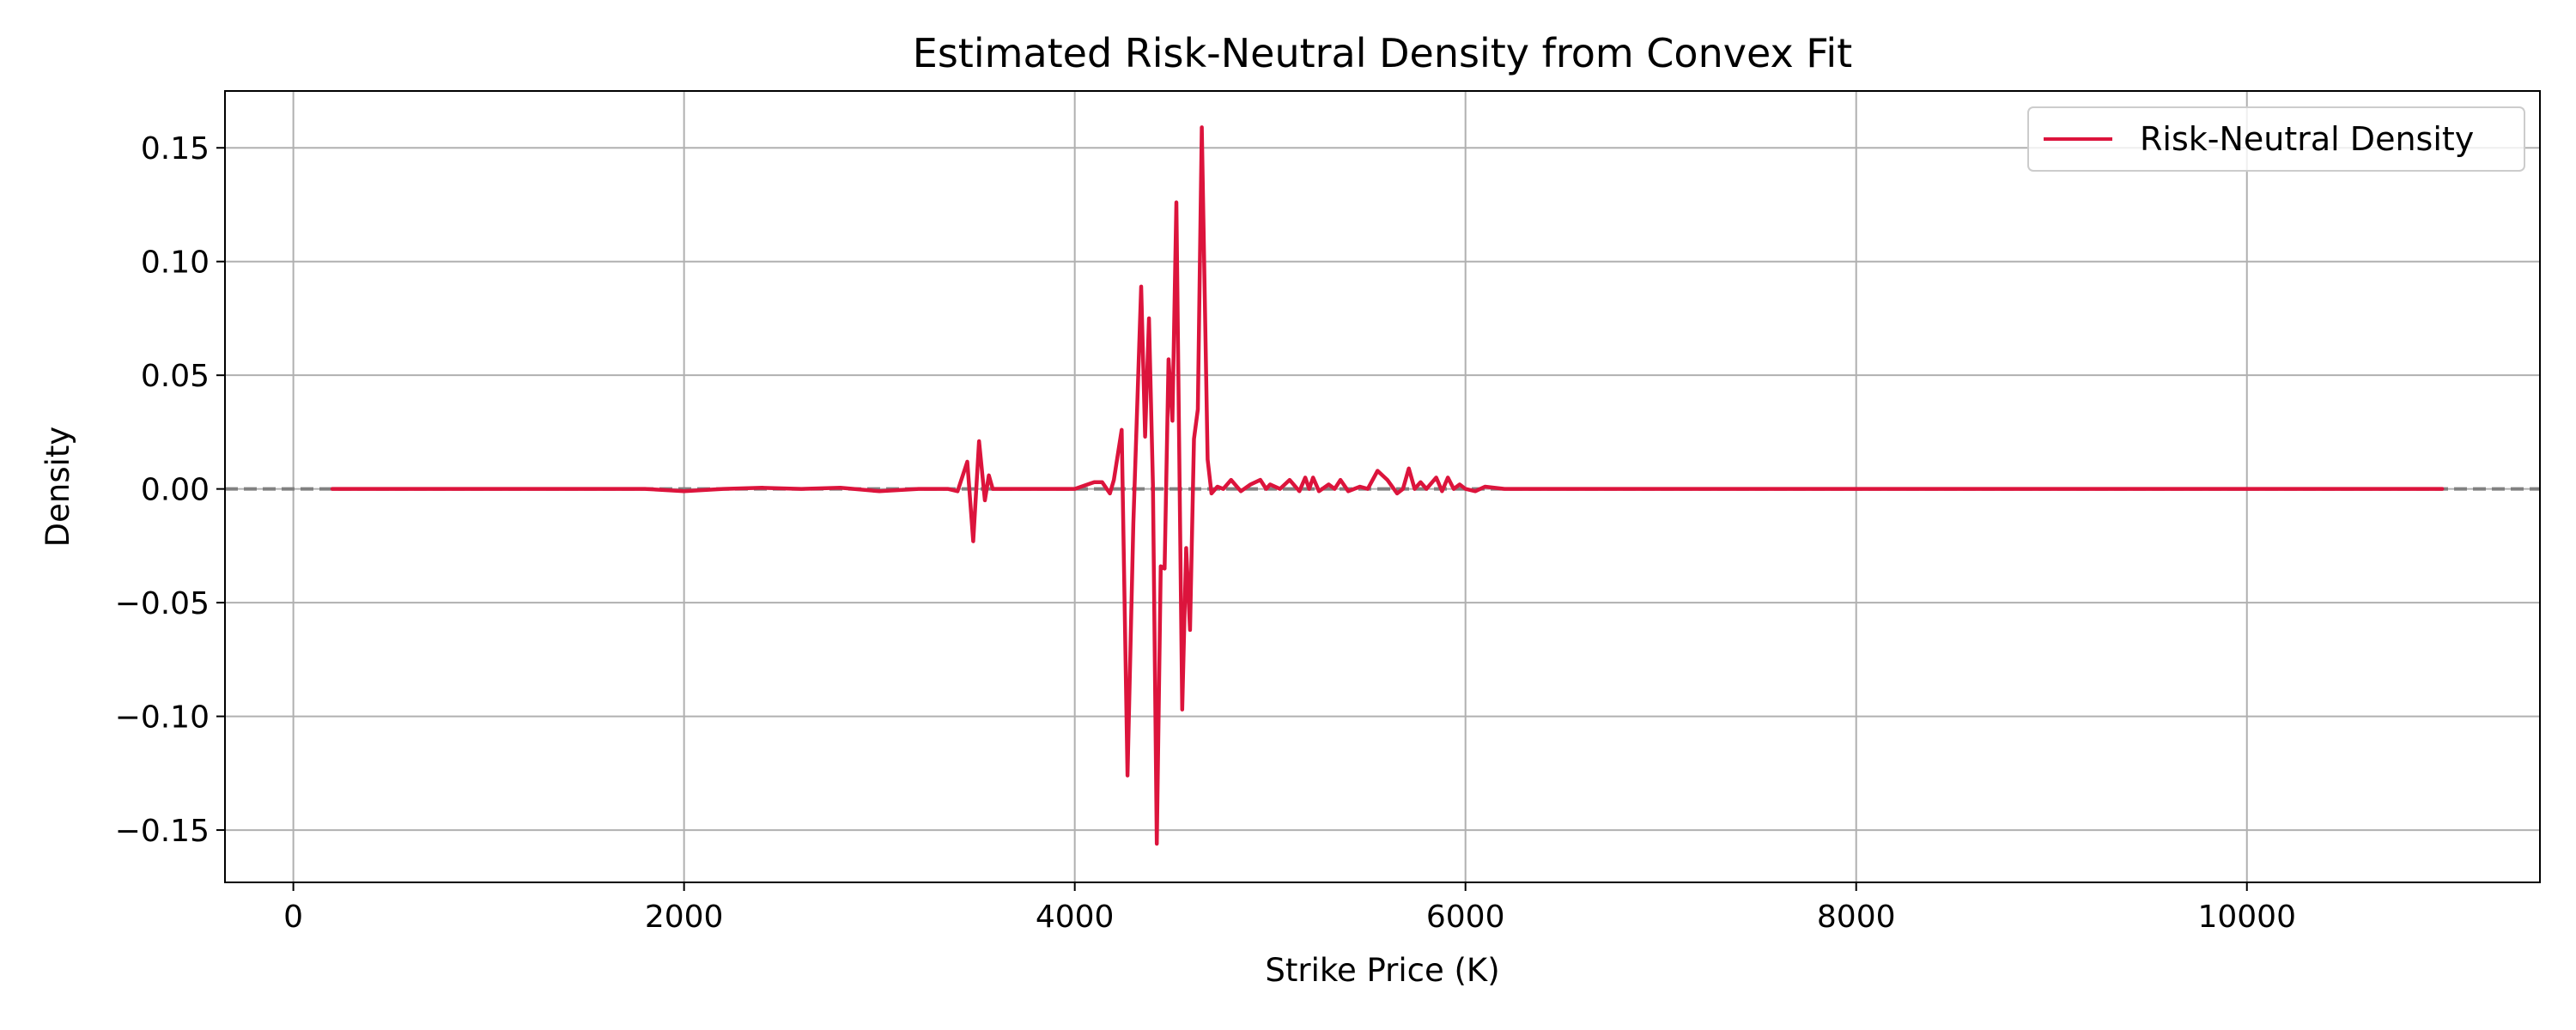 The width and height of the screenshot is (2576, 1030). I want to click on legend-label: Risk-Neutral Density, so click(2307, 139).